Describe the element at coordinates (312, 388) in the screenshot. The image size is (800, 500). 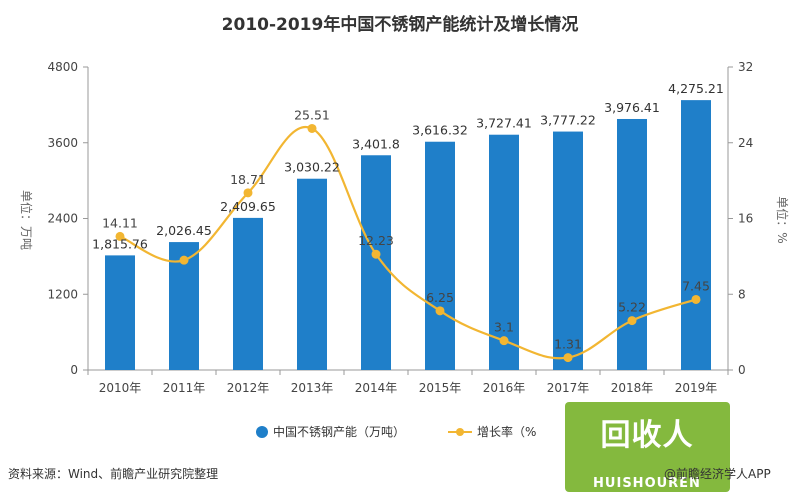
I see `x-tick-label: 2013年` at that location.